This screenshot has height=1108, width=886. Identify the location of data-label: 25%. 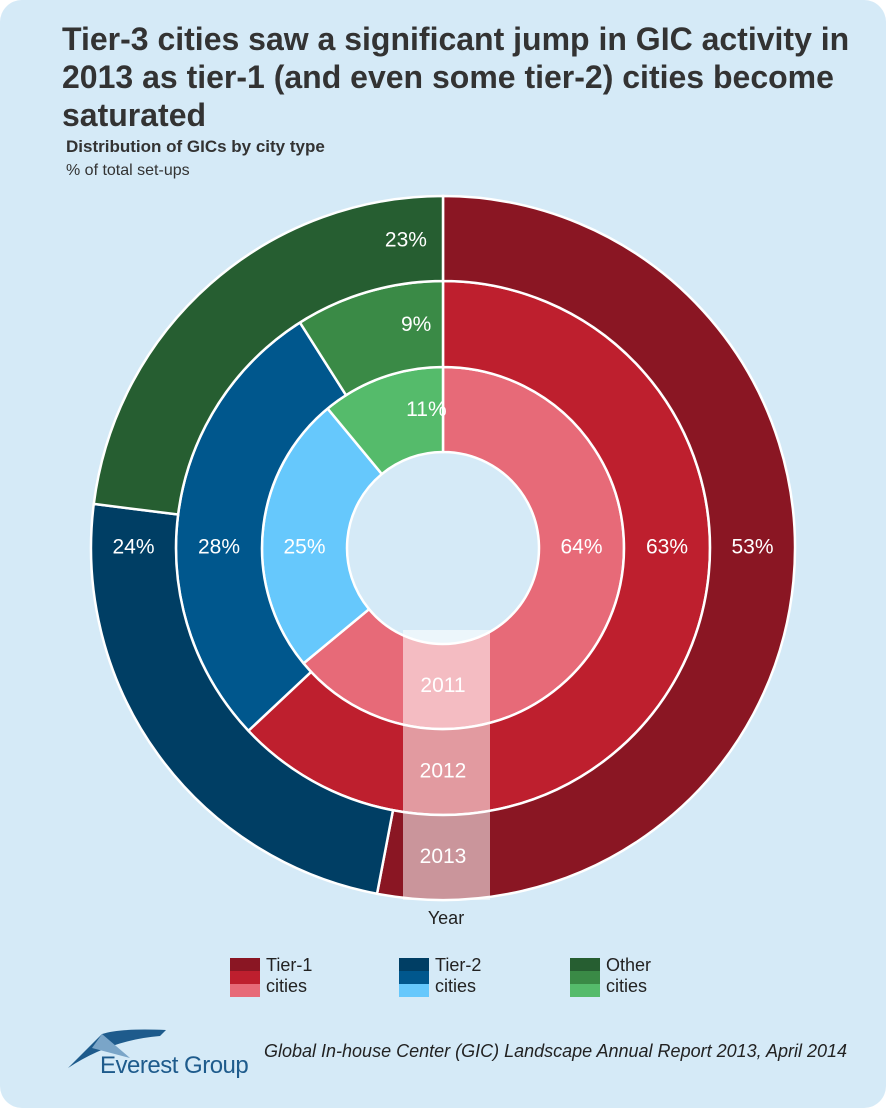
(304, 547).